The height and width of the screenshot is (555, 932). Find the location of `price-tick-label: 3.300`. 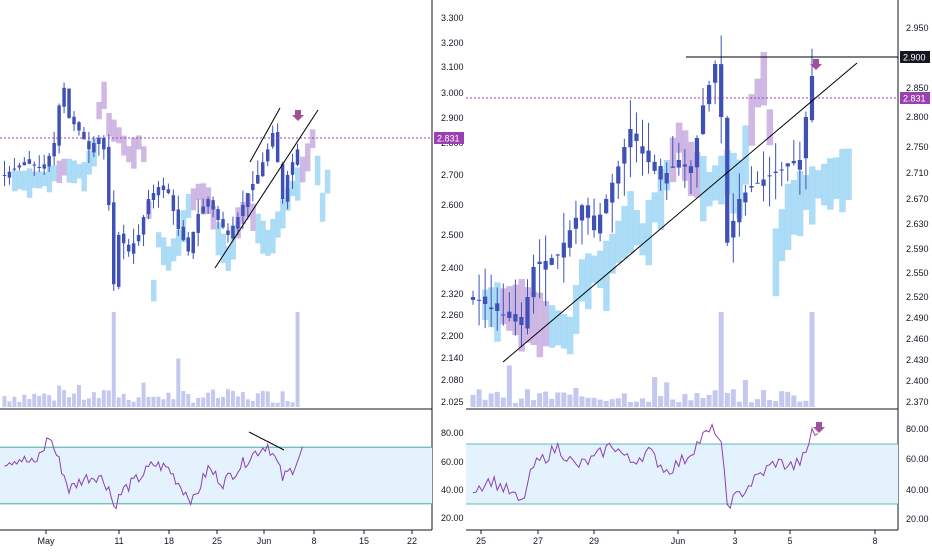

price-tick-label: 3.300 is located at coordinates (452, 18).